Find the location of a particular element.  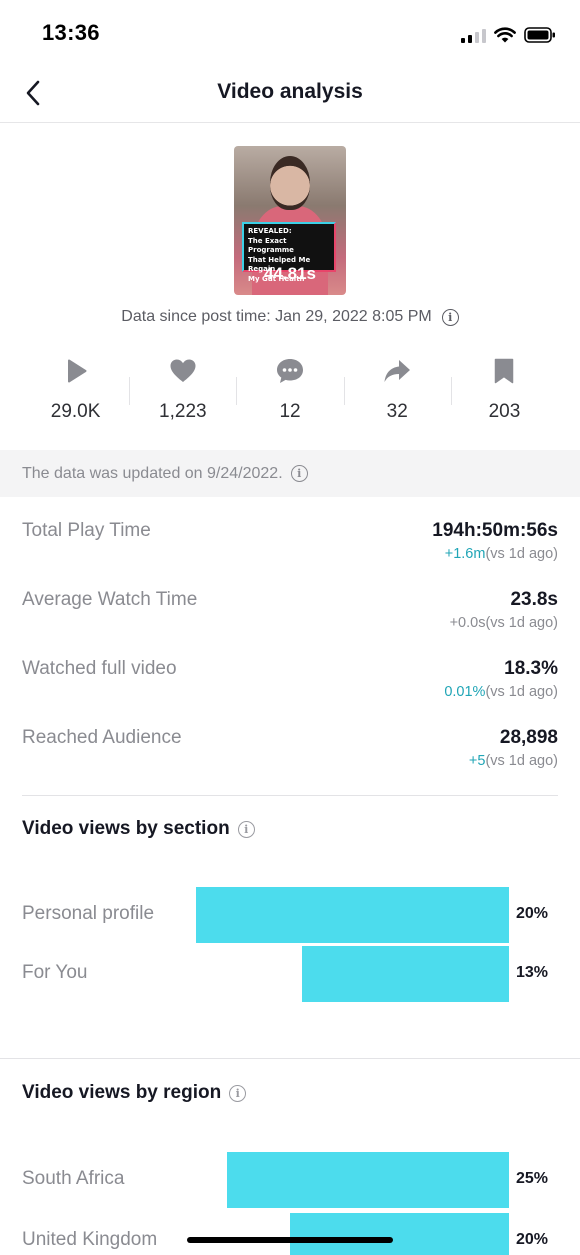

bar-row-region: United Kingdom 20% is located at coordinates (290, 1234).